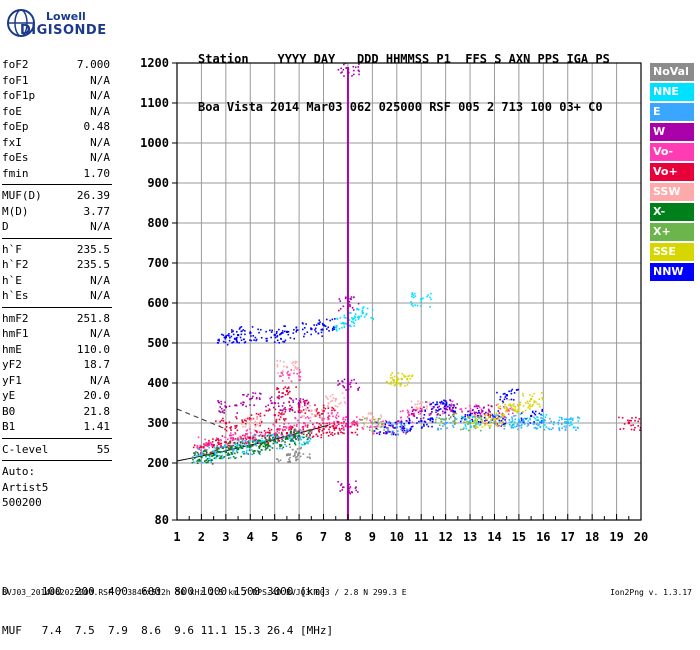  I want to click on param-value: 1.41, so click(97, 426).